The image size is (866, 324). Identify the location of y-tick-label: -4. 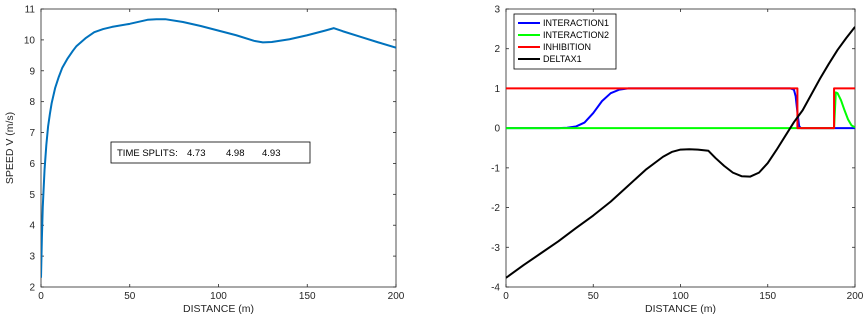
(495, 288).